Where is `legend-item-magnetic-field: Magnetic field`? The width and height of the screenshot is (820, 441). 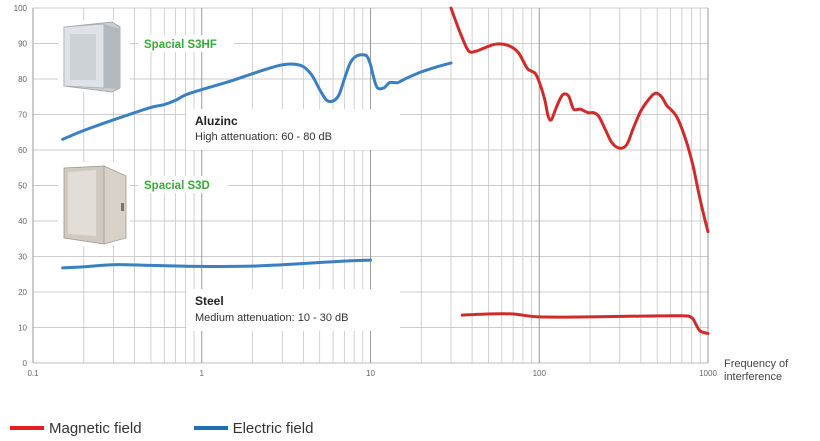
legend-item-magnetic-field: Magnetic field is located at coordinates (76, 428).